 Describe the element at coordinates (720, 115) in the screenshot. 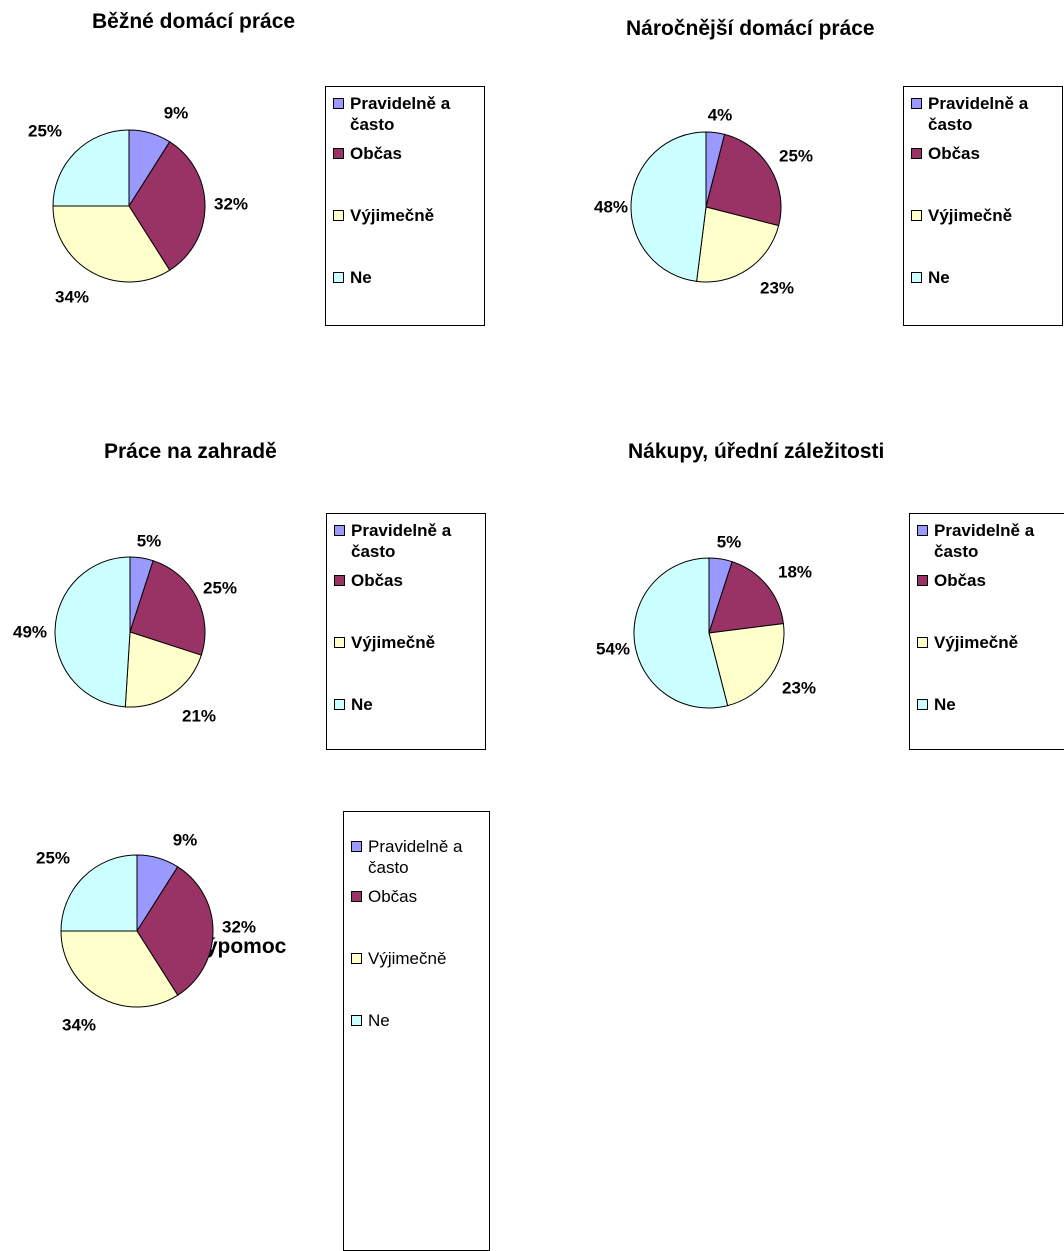

I see `data-label-pravidelne-a-casto: 4%` at that location.